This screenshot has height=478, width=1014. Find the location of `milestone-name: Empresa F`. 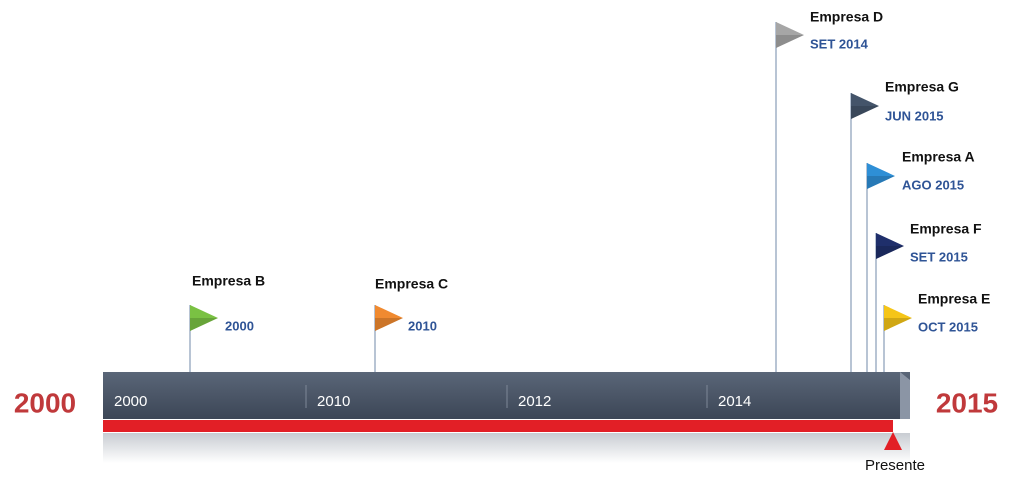

milestone-name: Empresa F is located at coordinates (946, 229).